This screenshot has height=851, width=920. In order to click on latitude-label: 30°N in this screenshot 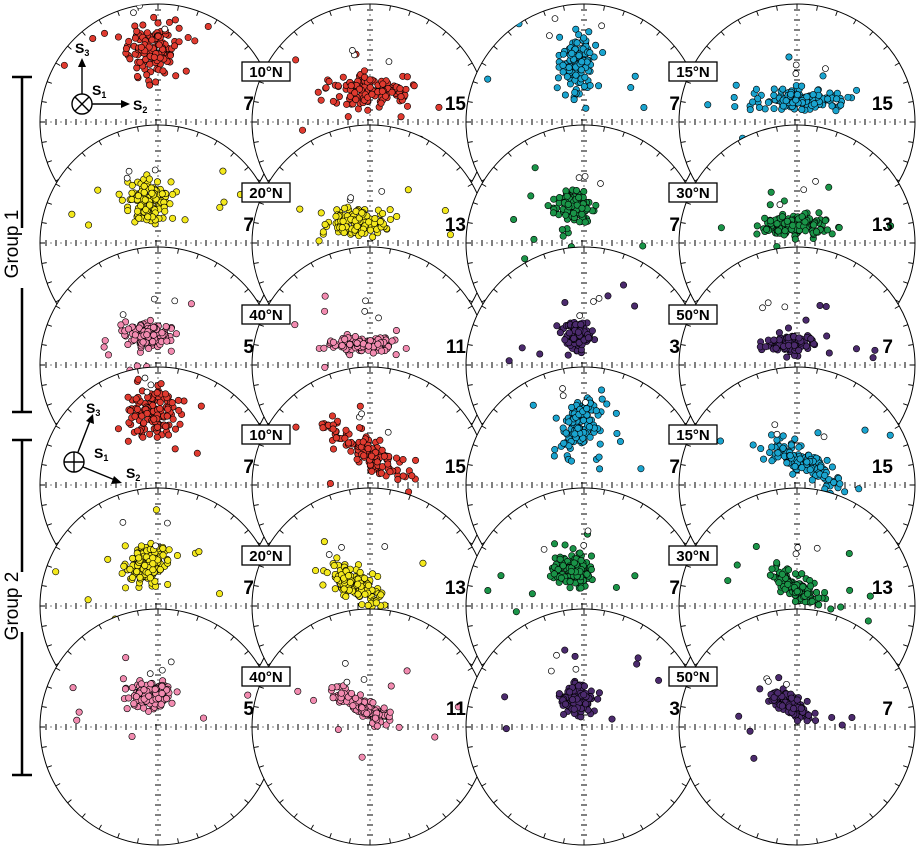, I will do `click(693, 556)`.